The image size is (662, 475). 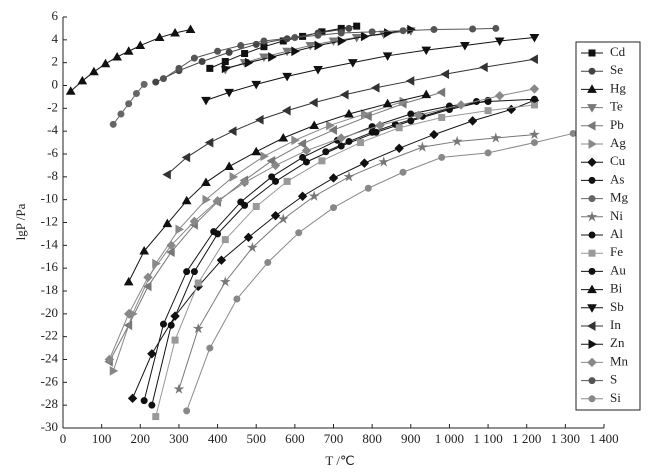 I want to click on y-axis-label: lgP /Pa, so click(x=20, y=221).